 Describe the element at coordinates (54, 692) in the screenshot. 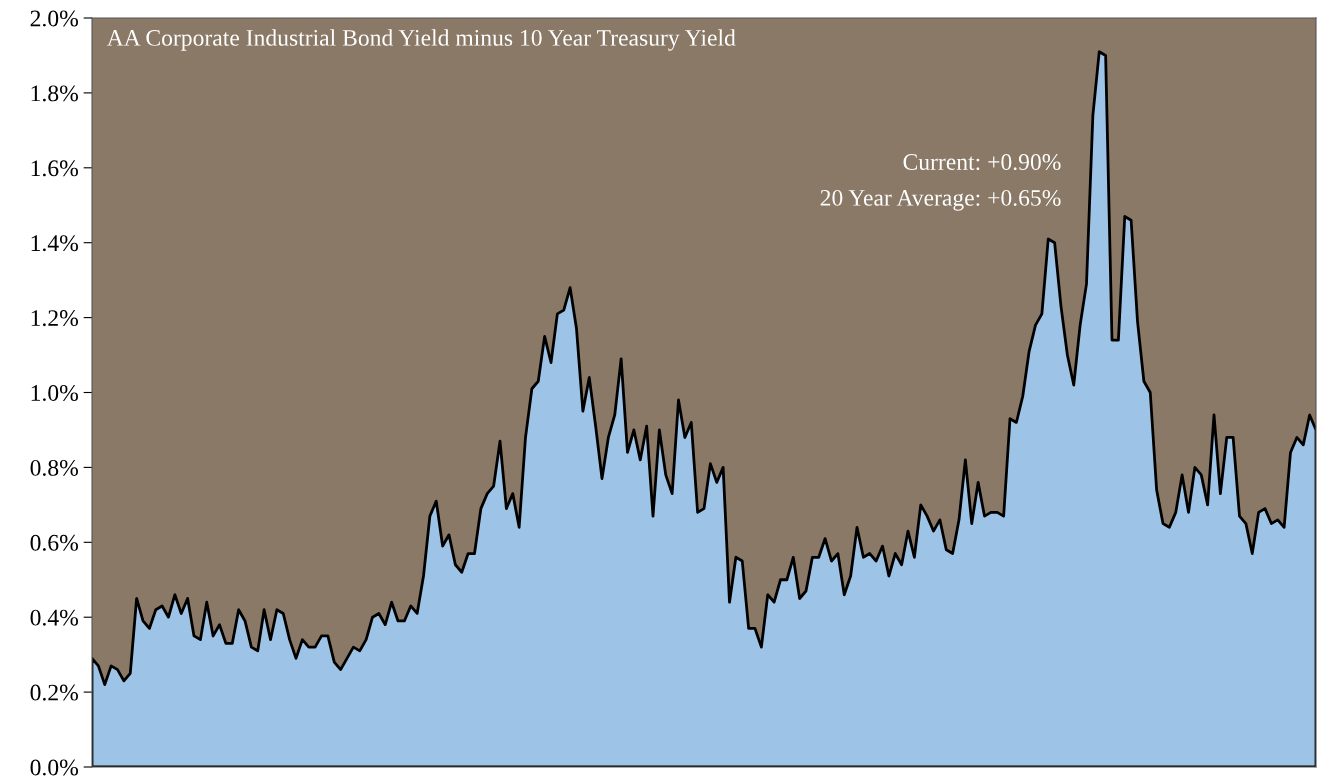

I see `y-tick-label: 0.2%` at that location.